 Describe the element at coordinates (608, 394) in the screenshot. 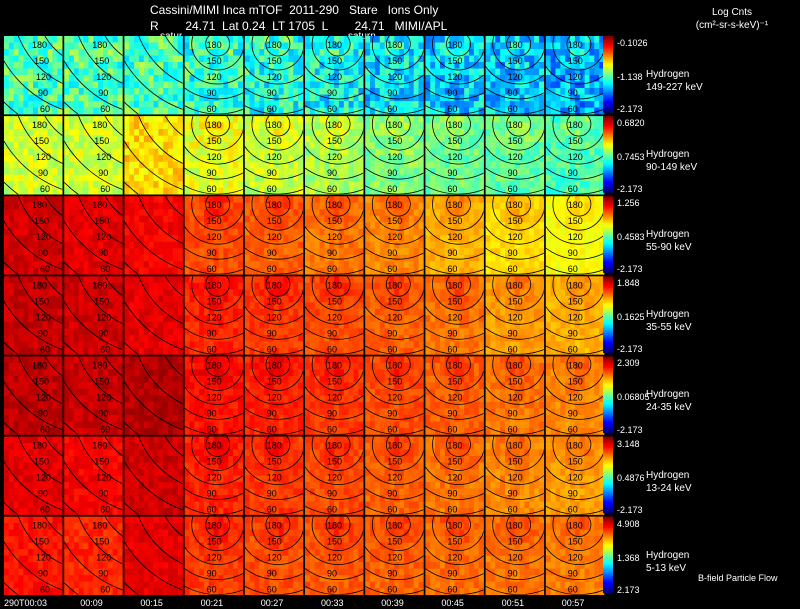

I see `colorbar` at that location.